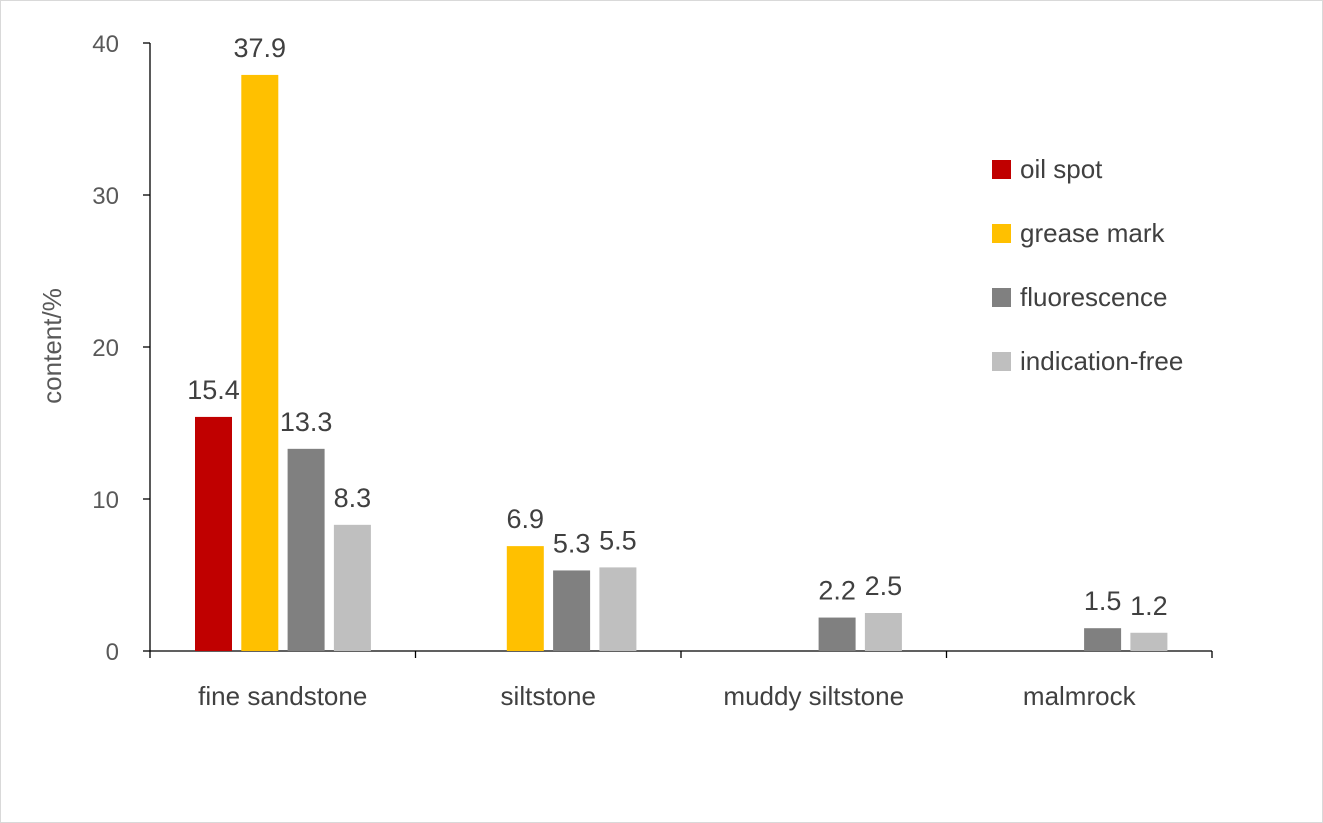 This screenshot has width=1323, height=823. What do you see at coordinates (526, 519) in the screenshot?
I see `data-label: 6.9` at bounding box center [526, 519].